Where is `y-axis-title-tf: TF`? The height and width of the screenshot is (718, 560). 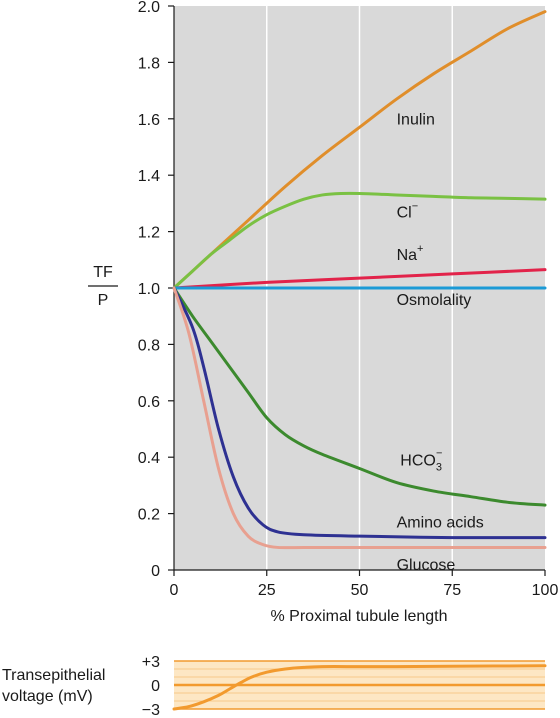
y-axis-title-tf: TF is located at coordinates (103, 272).